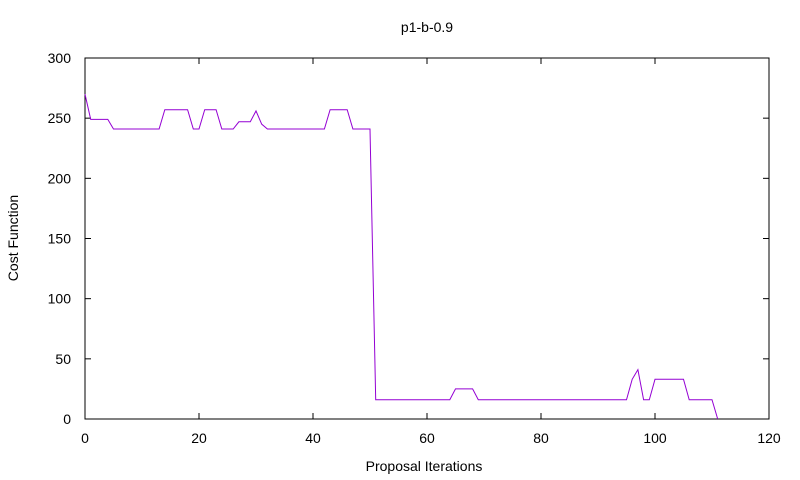 The image size is (800, 480). What do you see at coordinates (541, 438) in the screenshot?
I see `x-tick-label: 80` at bounding box center [541, 438].